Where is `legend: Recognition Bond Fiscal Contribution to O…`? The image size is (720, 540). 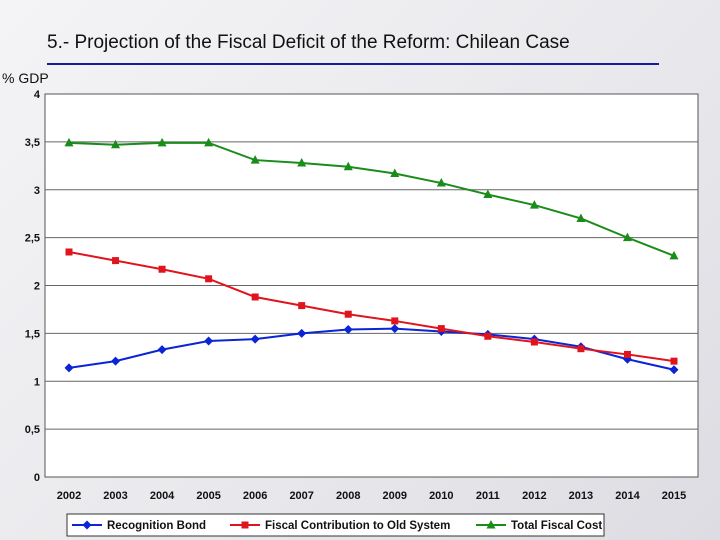
legend: Recognition Bond Fiscal Contribution to O… is located at coordinates (335, 525).